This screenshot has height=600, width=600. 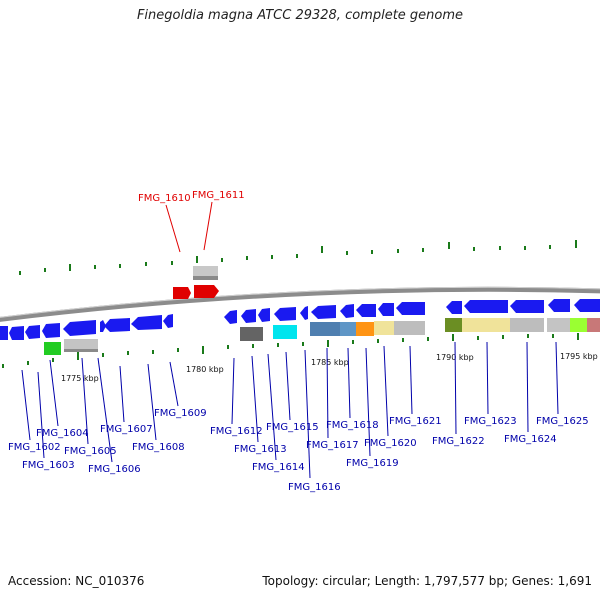 What do you see at coordinates (292, 427) in the screenshot?
I see `gene-label: FMG_1615` at bounding box center [292, 427].